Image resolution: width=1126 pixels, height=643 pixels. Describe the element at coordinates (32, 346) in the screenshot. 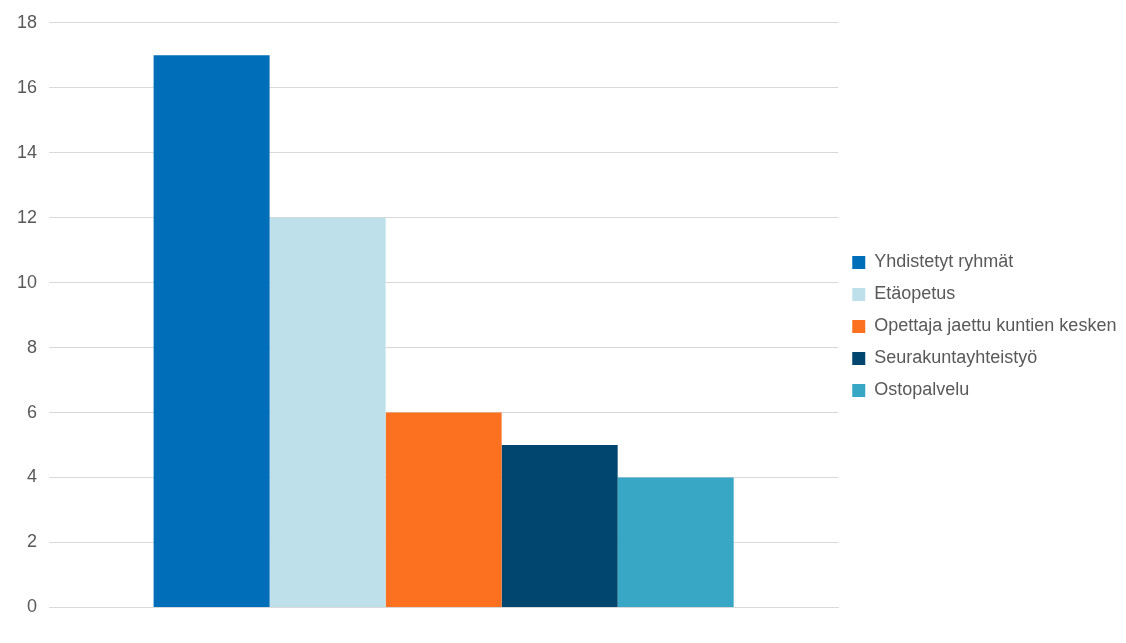

I see `y-tick-label: 8` at that location.